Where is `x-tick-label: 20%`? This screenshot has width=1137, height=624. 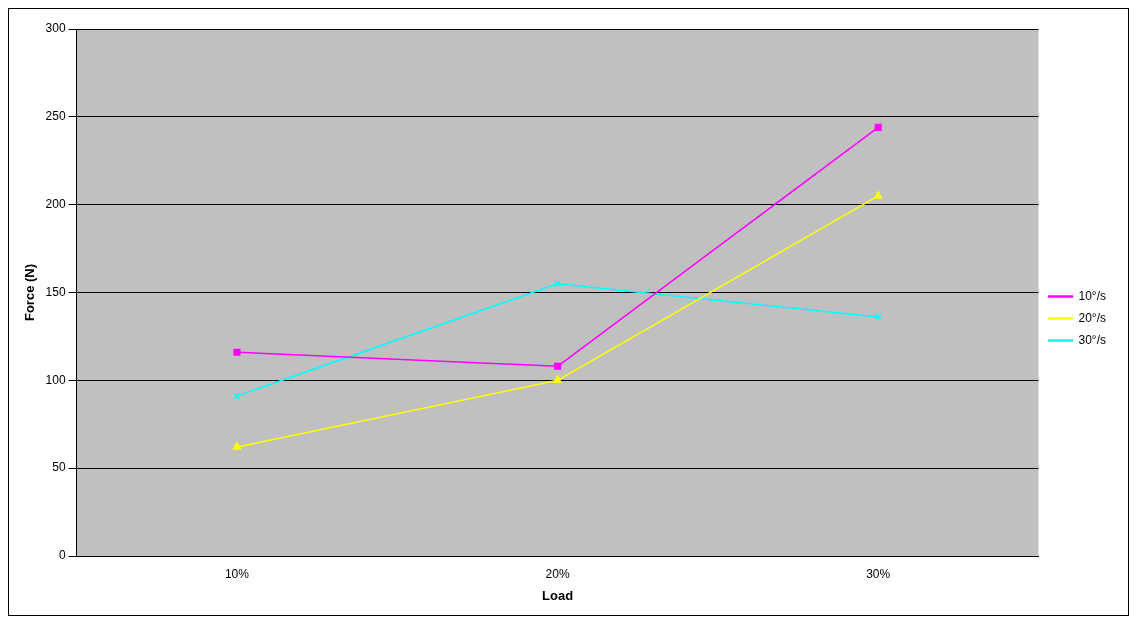
x-tick-label: 20% is located at coordinates (557, 573).